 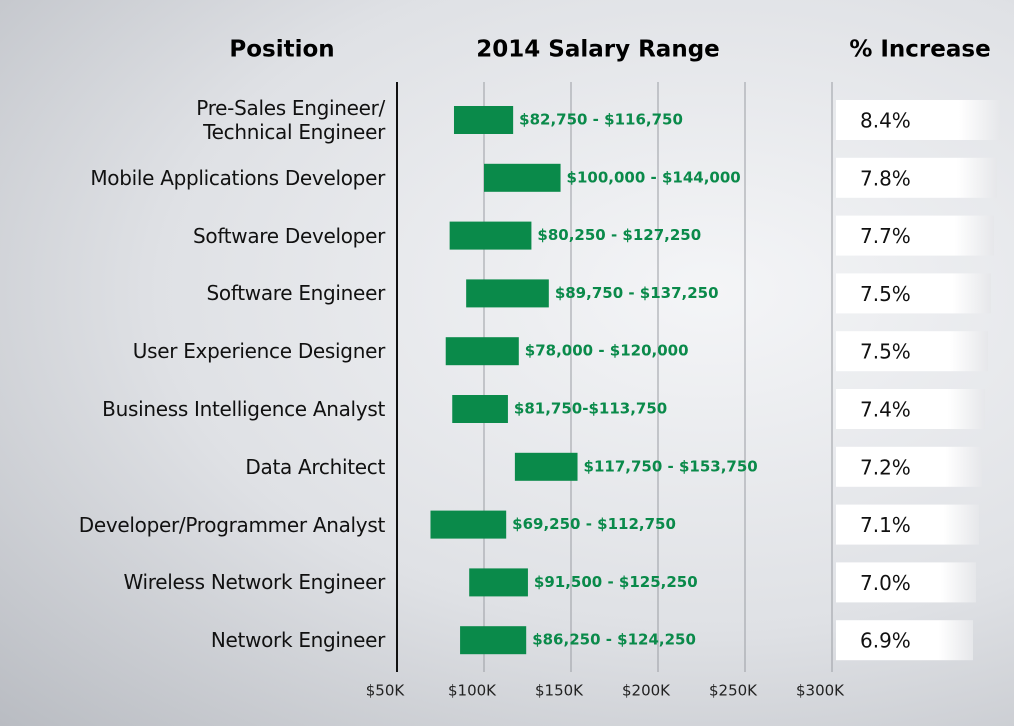 What do you see at coordinates (885, 121) in the screenshot?
I see `increase-value: 8.4%` at bounding box center [885, 121].